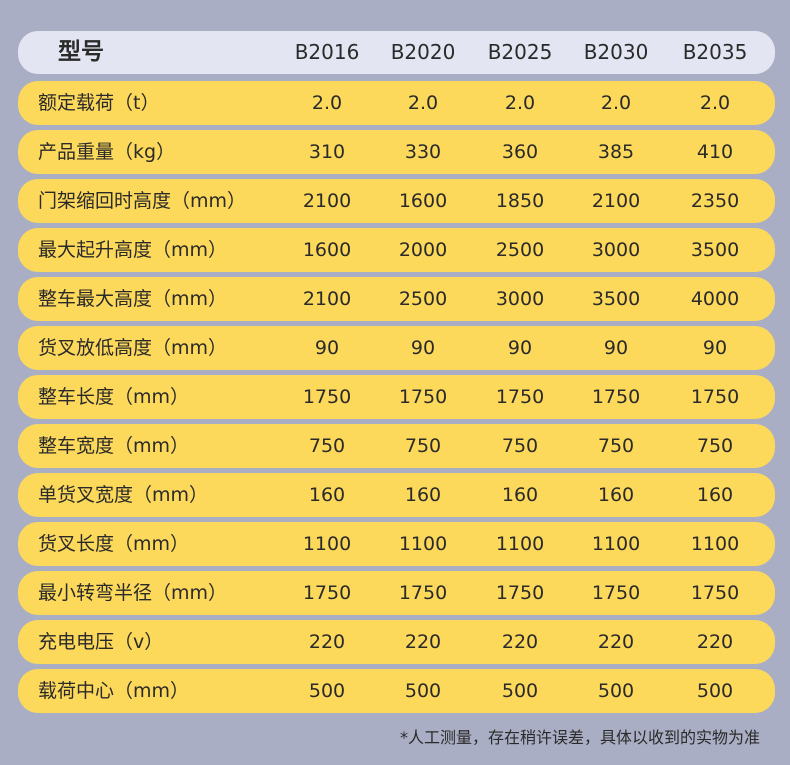 The image size is (790, 765). I want to click on row-value: 1850, so click(520, 201).